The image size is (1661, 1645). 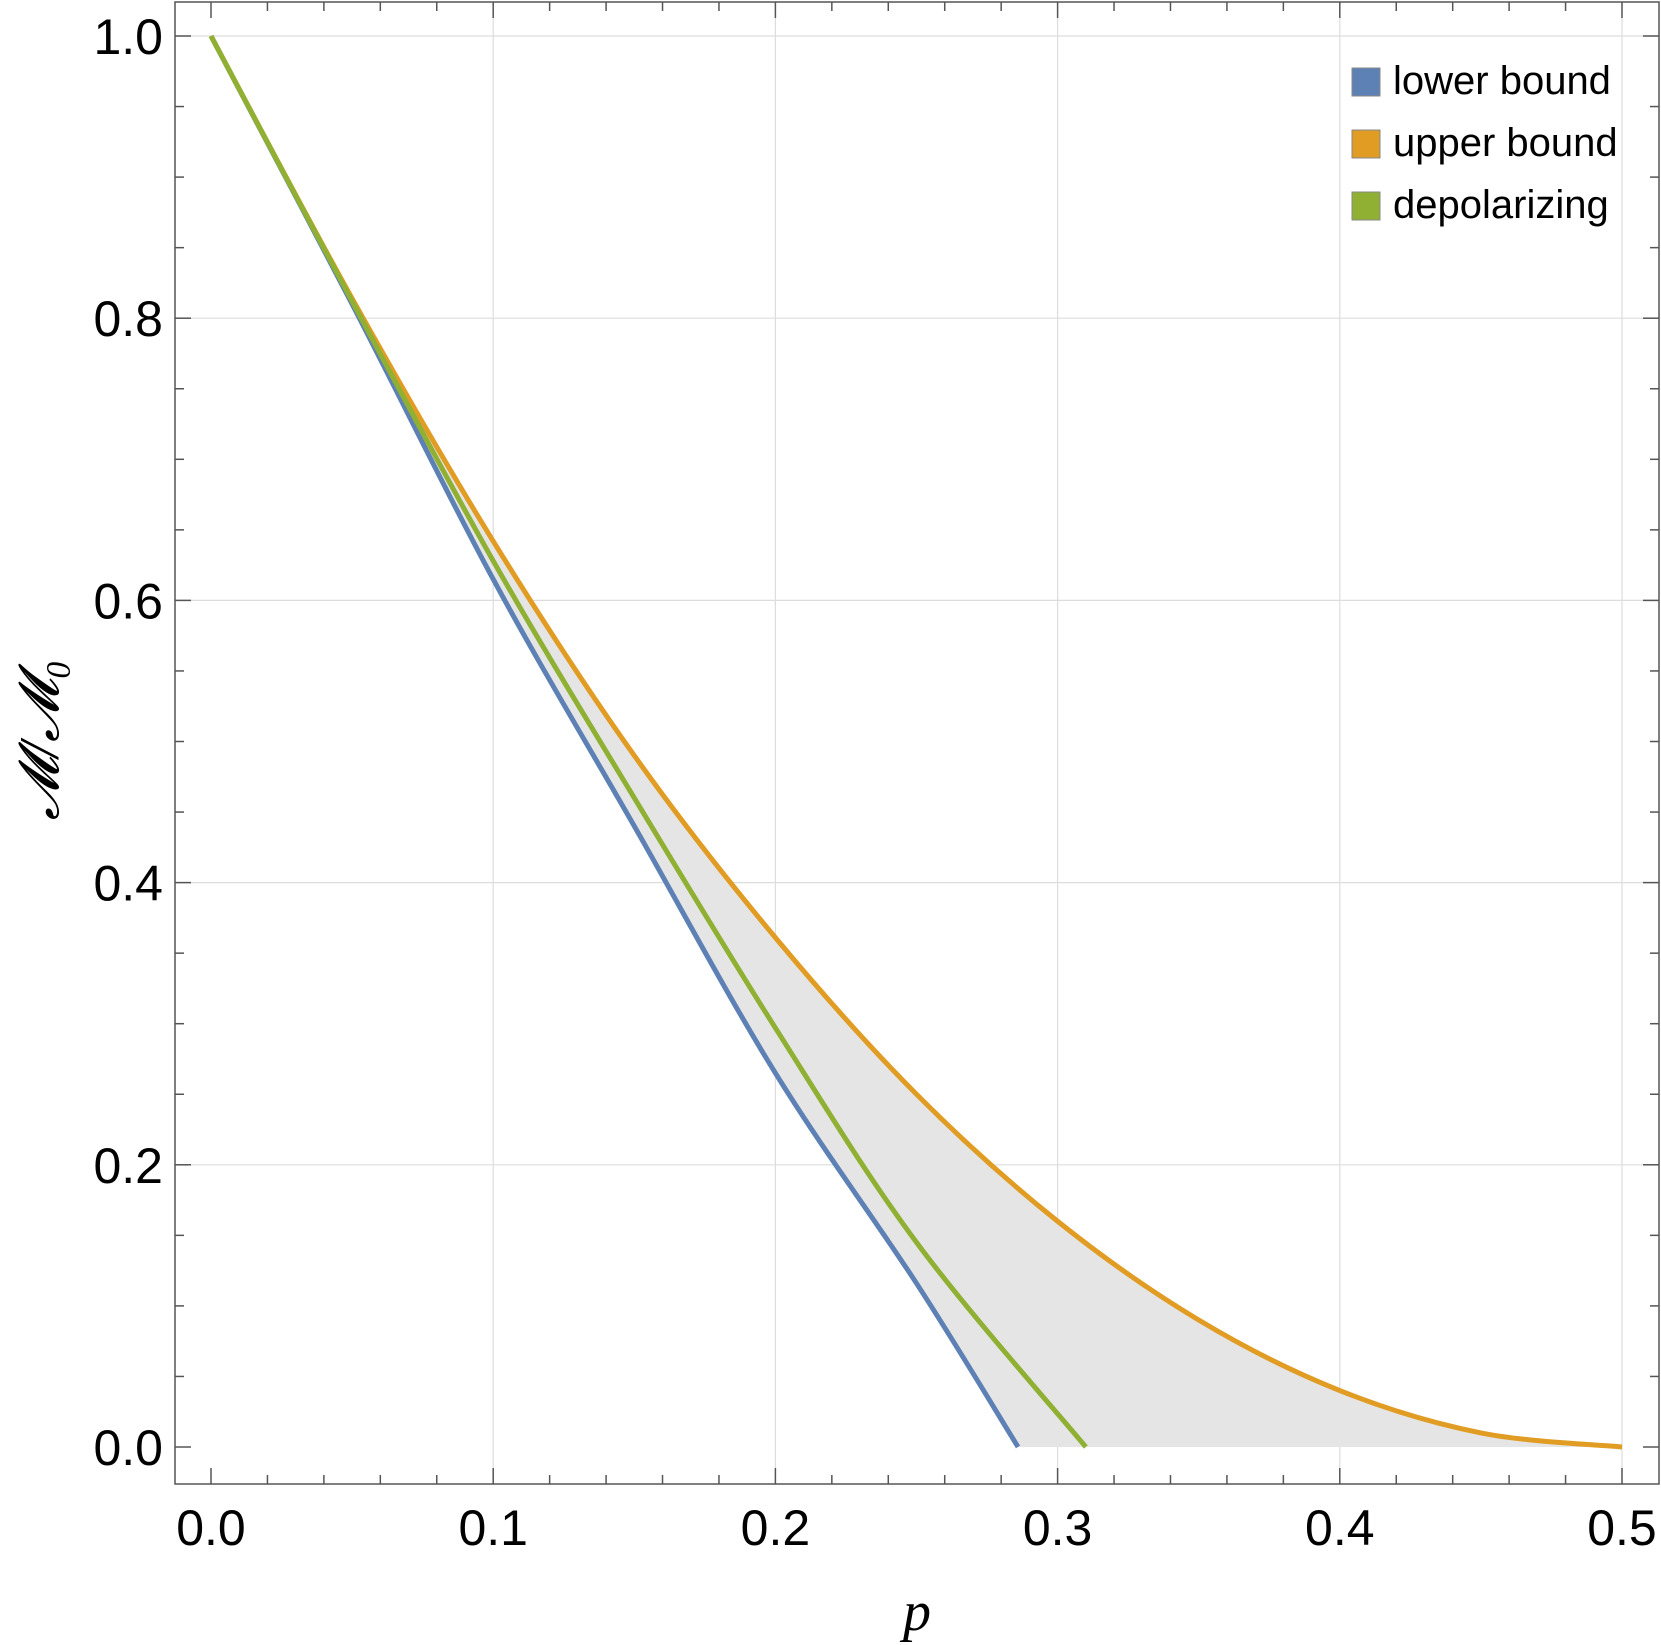 What do you see at coordinates (128, 1166) in the screenshot?
I see `y-tick-label: 0.2` at bounding box center [128, 1166].